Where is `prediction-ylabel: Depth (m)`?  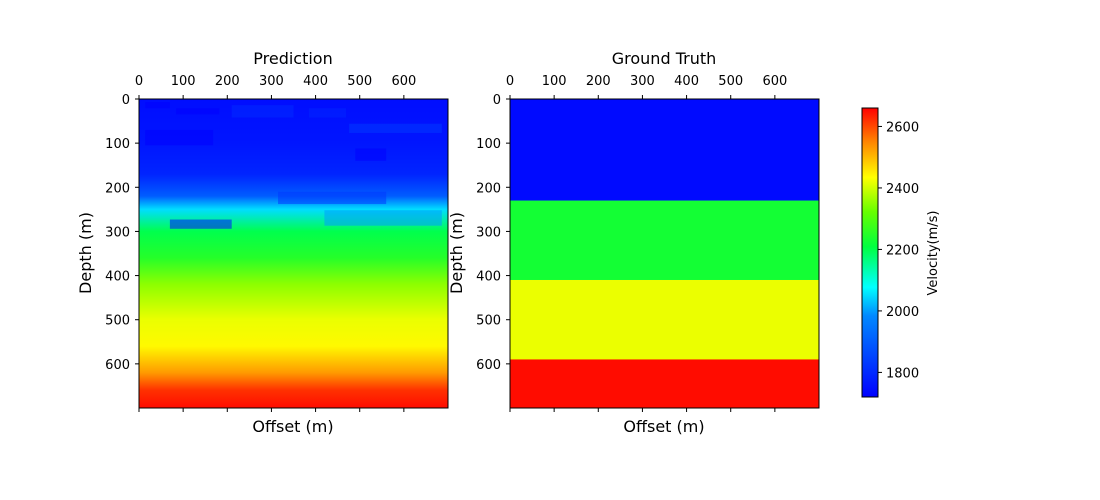 prediction-ylabel: Depth (m) is located at coordinates (85, 253).